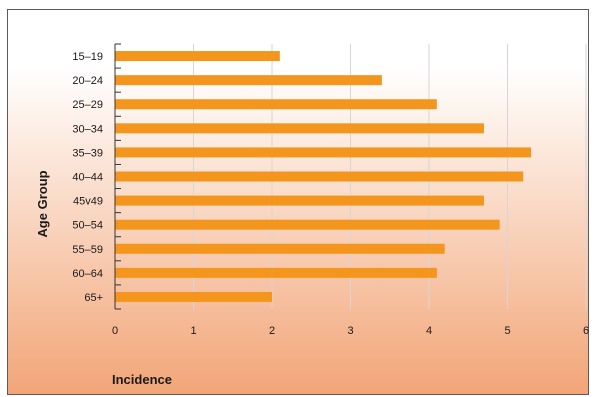 This screenshot has width=597, height=397. What do you see at coordinates (87, 226) in the screenshot?
I see `y-tick-label: 50–54` at bounding box center [87, 226].